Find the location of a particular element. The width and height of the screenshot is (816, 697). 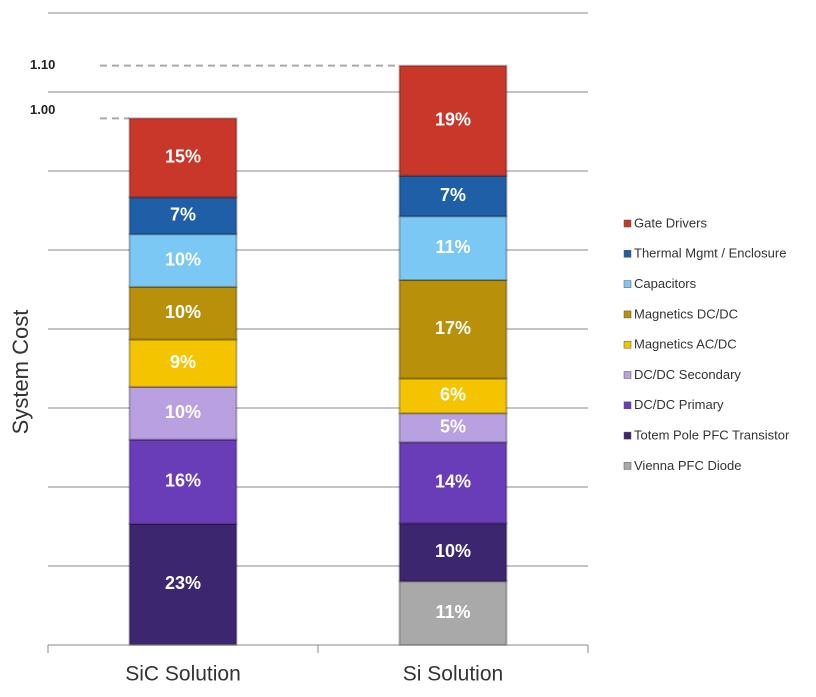

legend-label: Magnetics DC/DC is located at coordinates (686, 313).